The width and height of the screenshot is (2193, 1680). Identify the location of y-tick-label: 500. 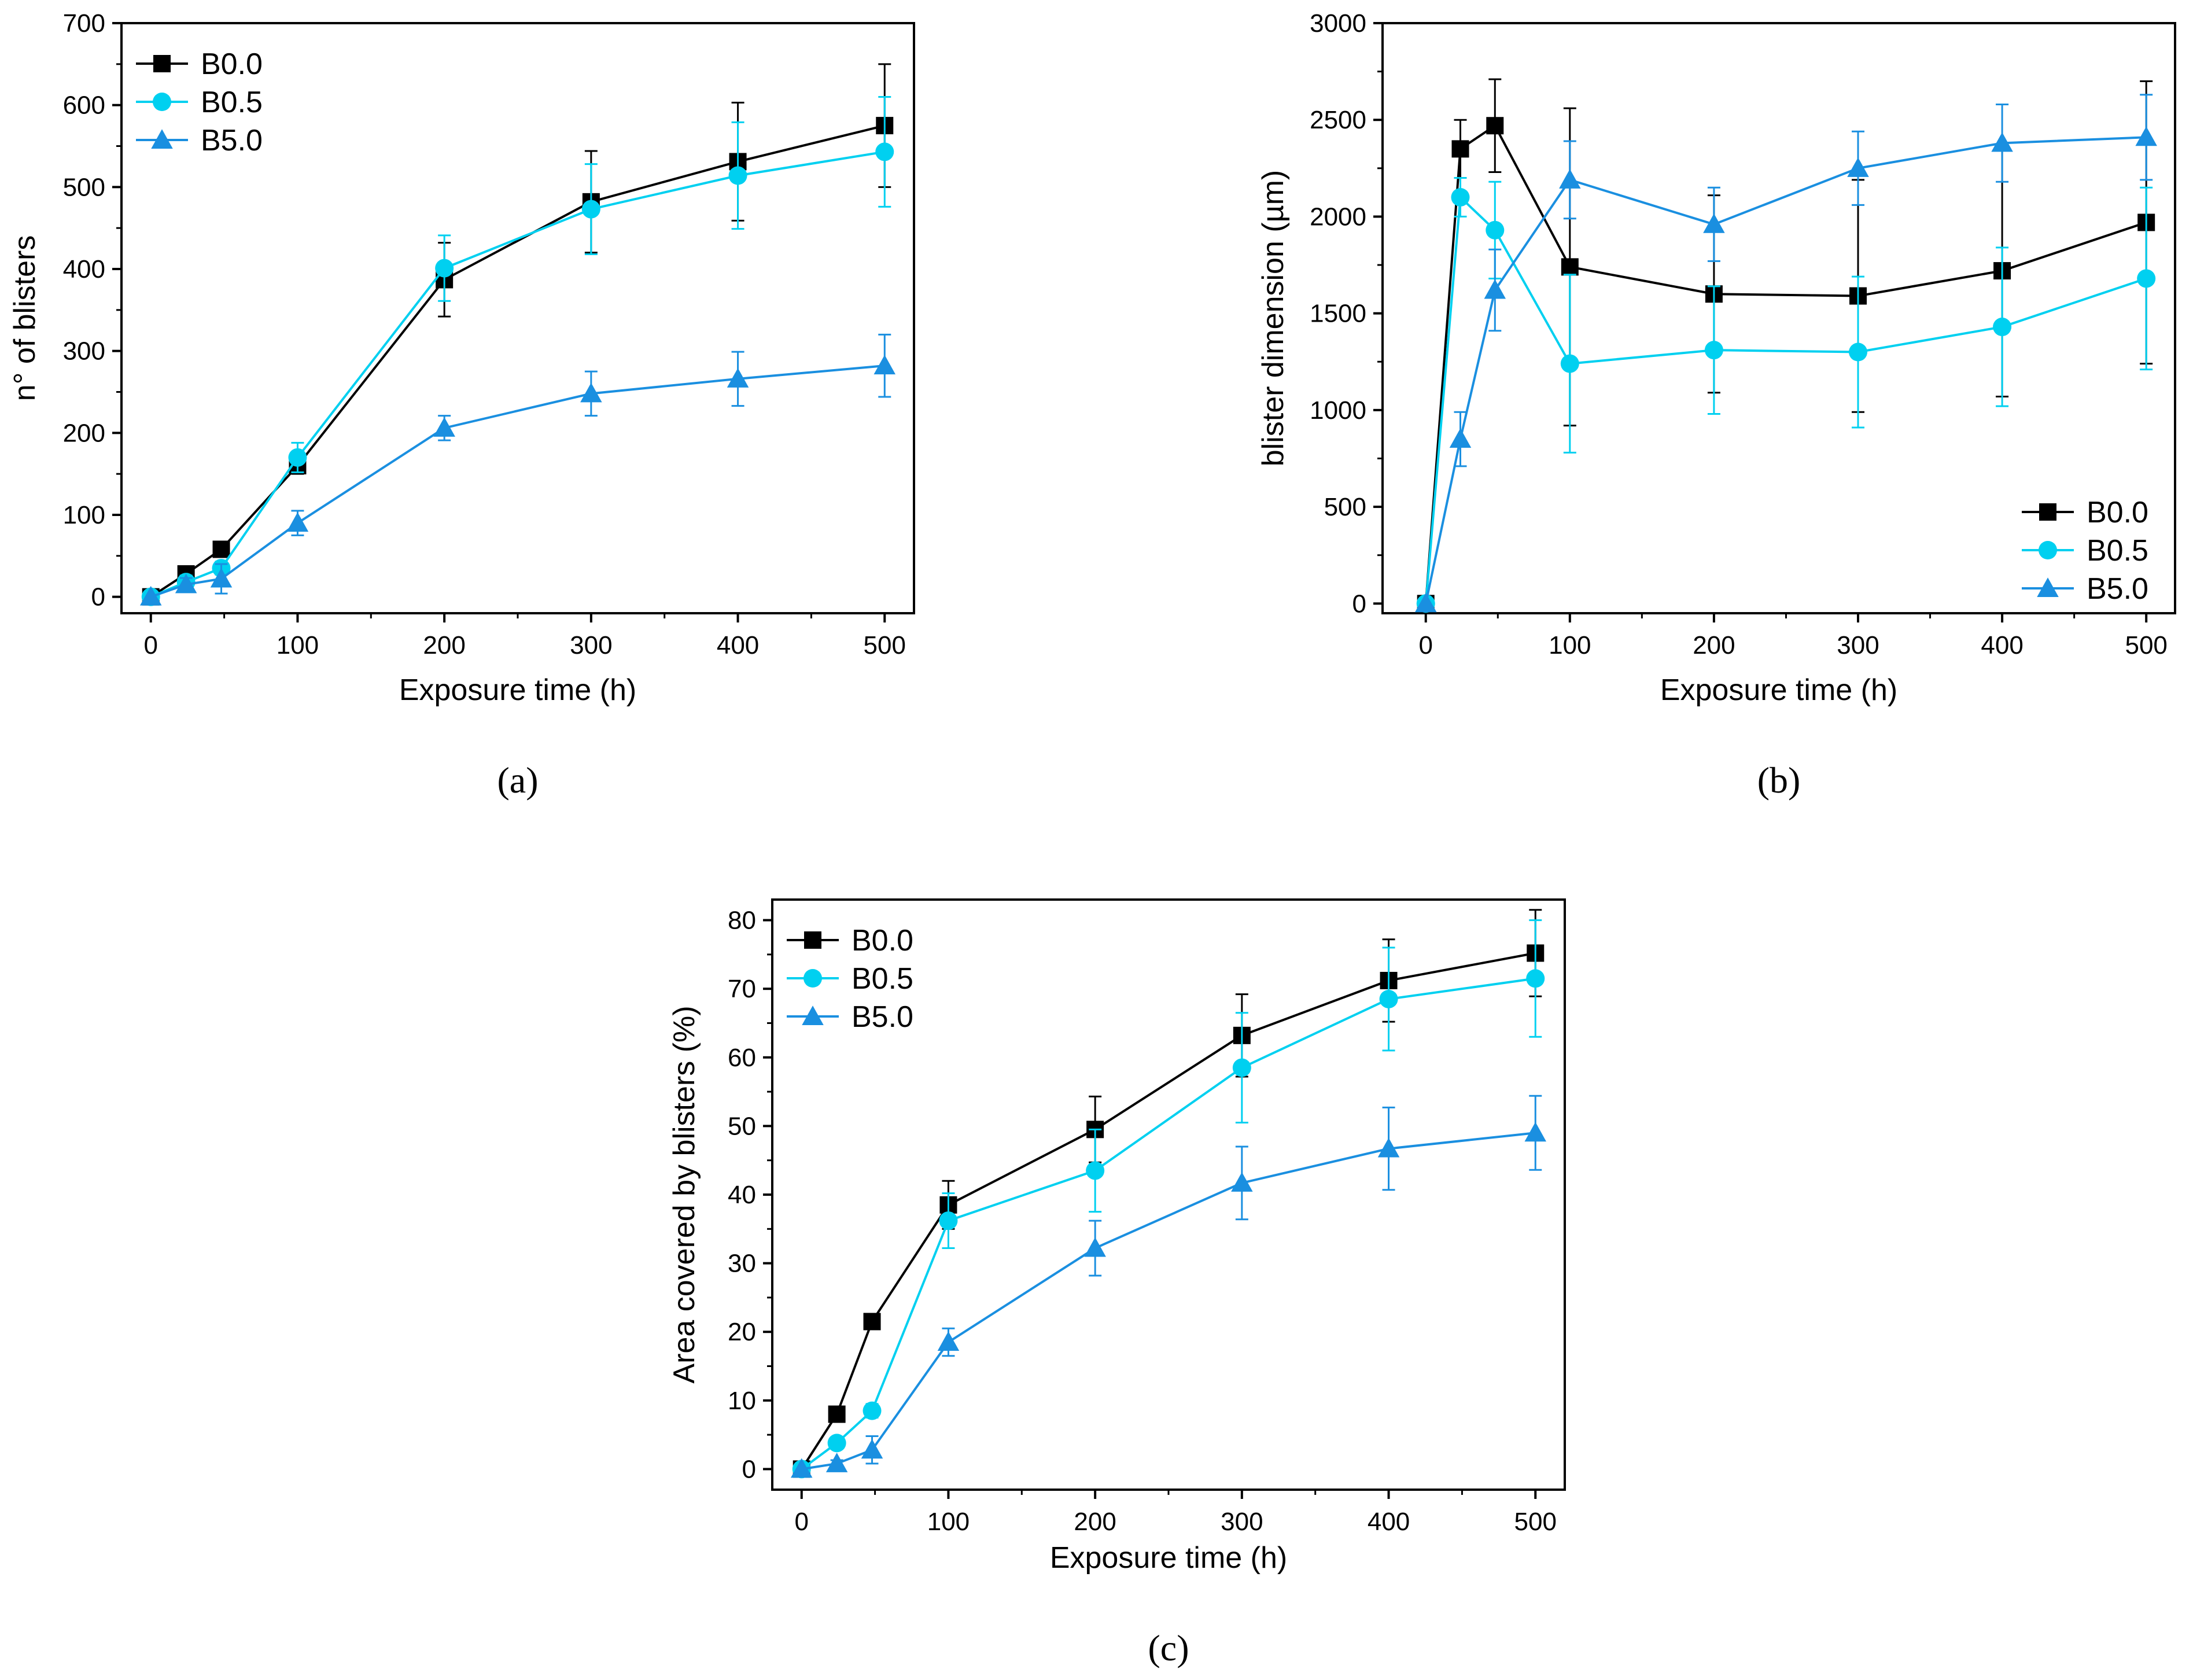
(84, 187).